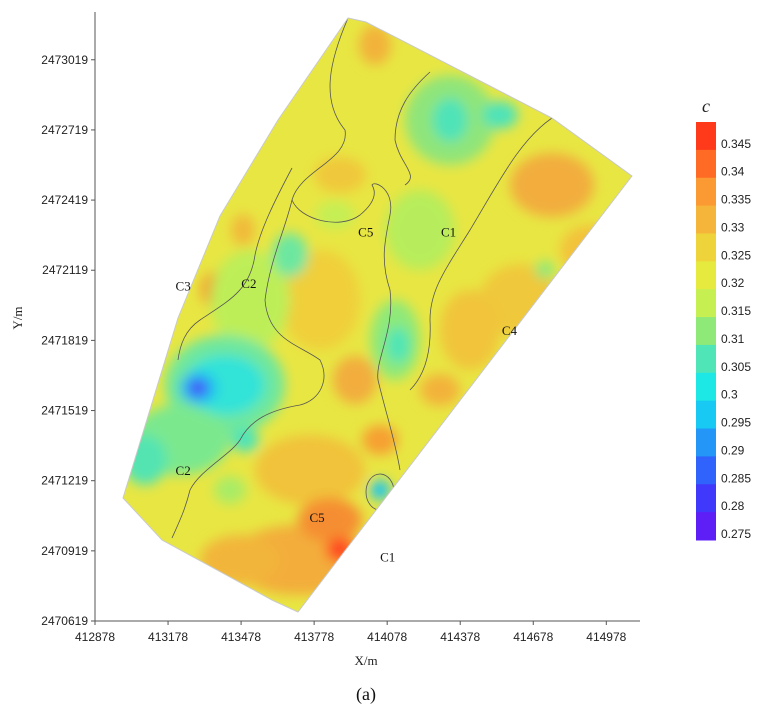 This screenshot has height=713, width=757. I want to click on y-tick-label: 2471519, so click(64, 411).